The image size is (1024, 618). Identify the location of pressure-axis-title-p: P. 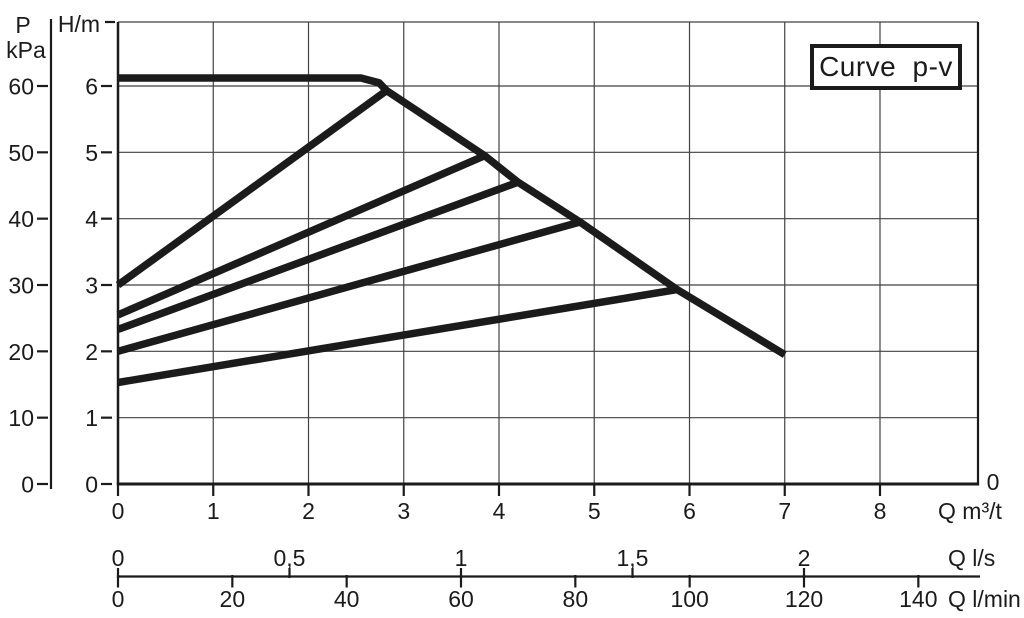
(22, 25).